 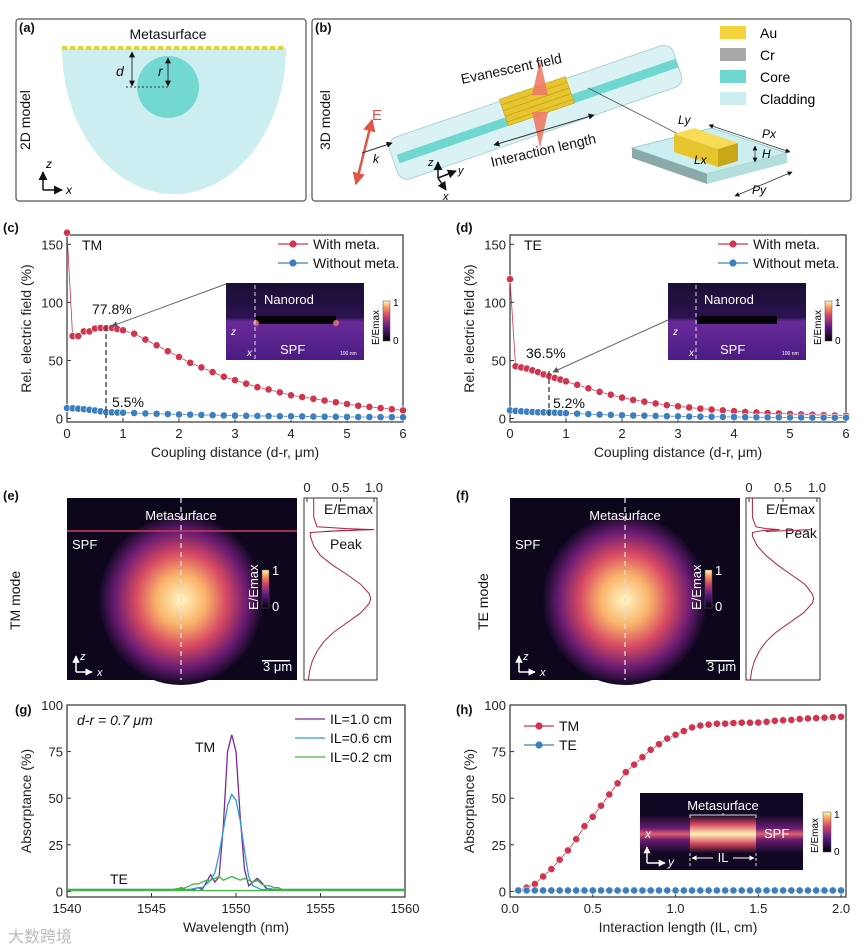 I want to click on panel-h-annotations: (h) IL Metasurface SPF x y 1 0 E/Emax, so click(x=648, y=786).